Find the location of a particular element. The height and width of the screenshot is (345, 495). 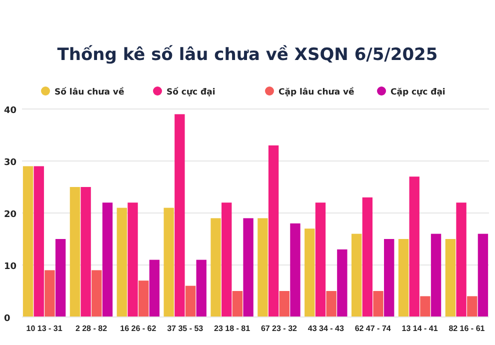

y-tick-label: 0 is located at coordinates (7, 319).